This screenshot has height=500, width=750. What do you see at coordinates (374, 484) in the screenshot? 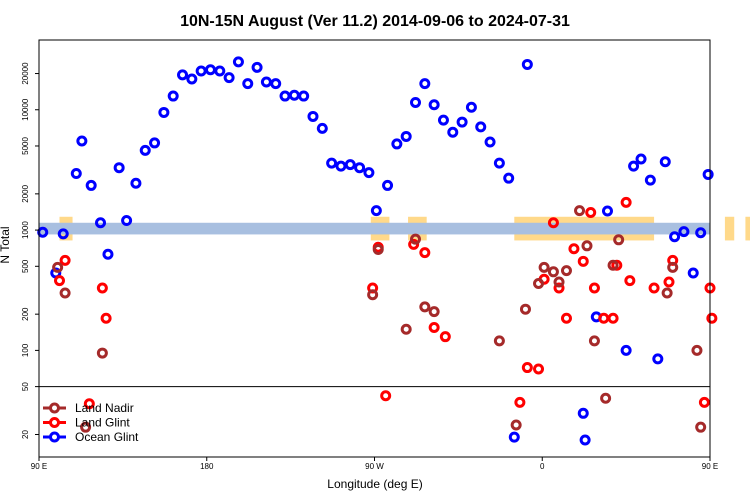
I see `x-axis-label: Longitude (deg E)` at bounding box center [374, 484].